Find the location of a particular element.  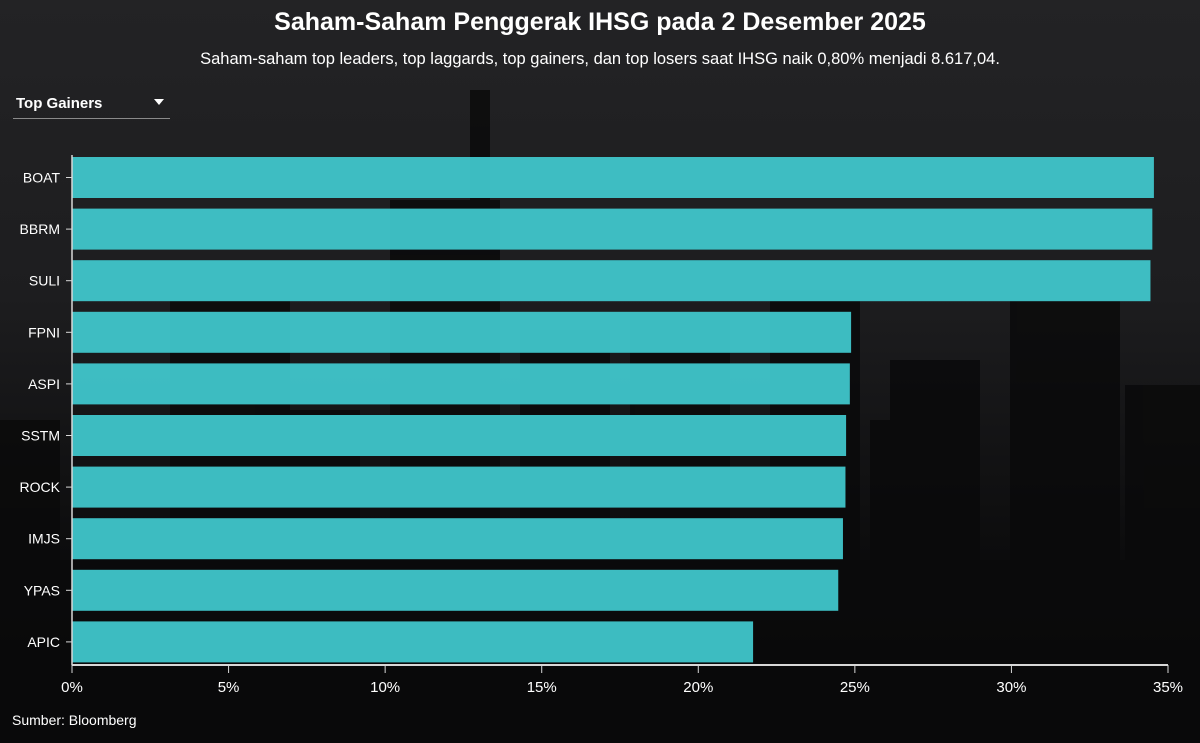

y-tick-label: BBRM is located at coordinates (40, 229).